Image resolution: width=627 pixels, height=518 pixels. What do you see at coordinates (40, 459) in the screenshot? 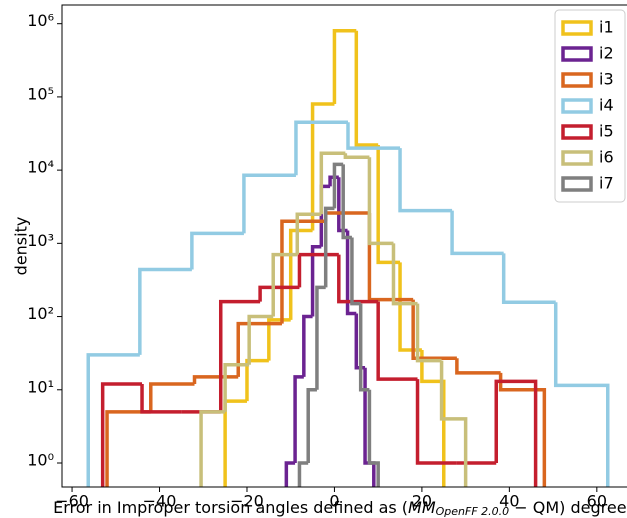
I see `y-tick-label: 10⁰` at bounding box center [40, 459].